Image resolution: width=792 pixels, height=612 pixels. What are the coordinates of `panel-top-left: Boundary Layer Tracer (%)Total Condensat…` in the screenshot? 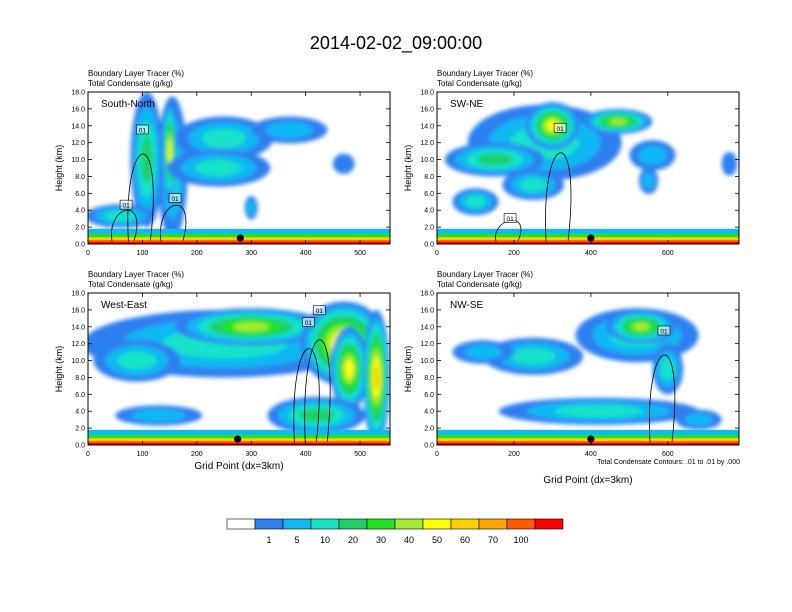 It's located at (222, 163).